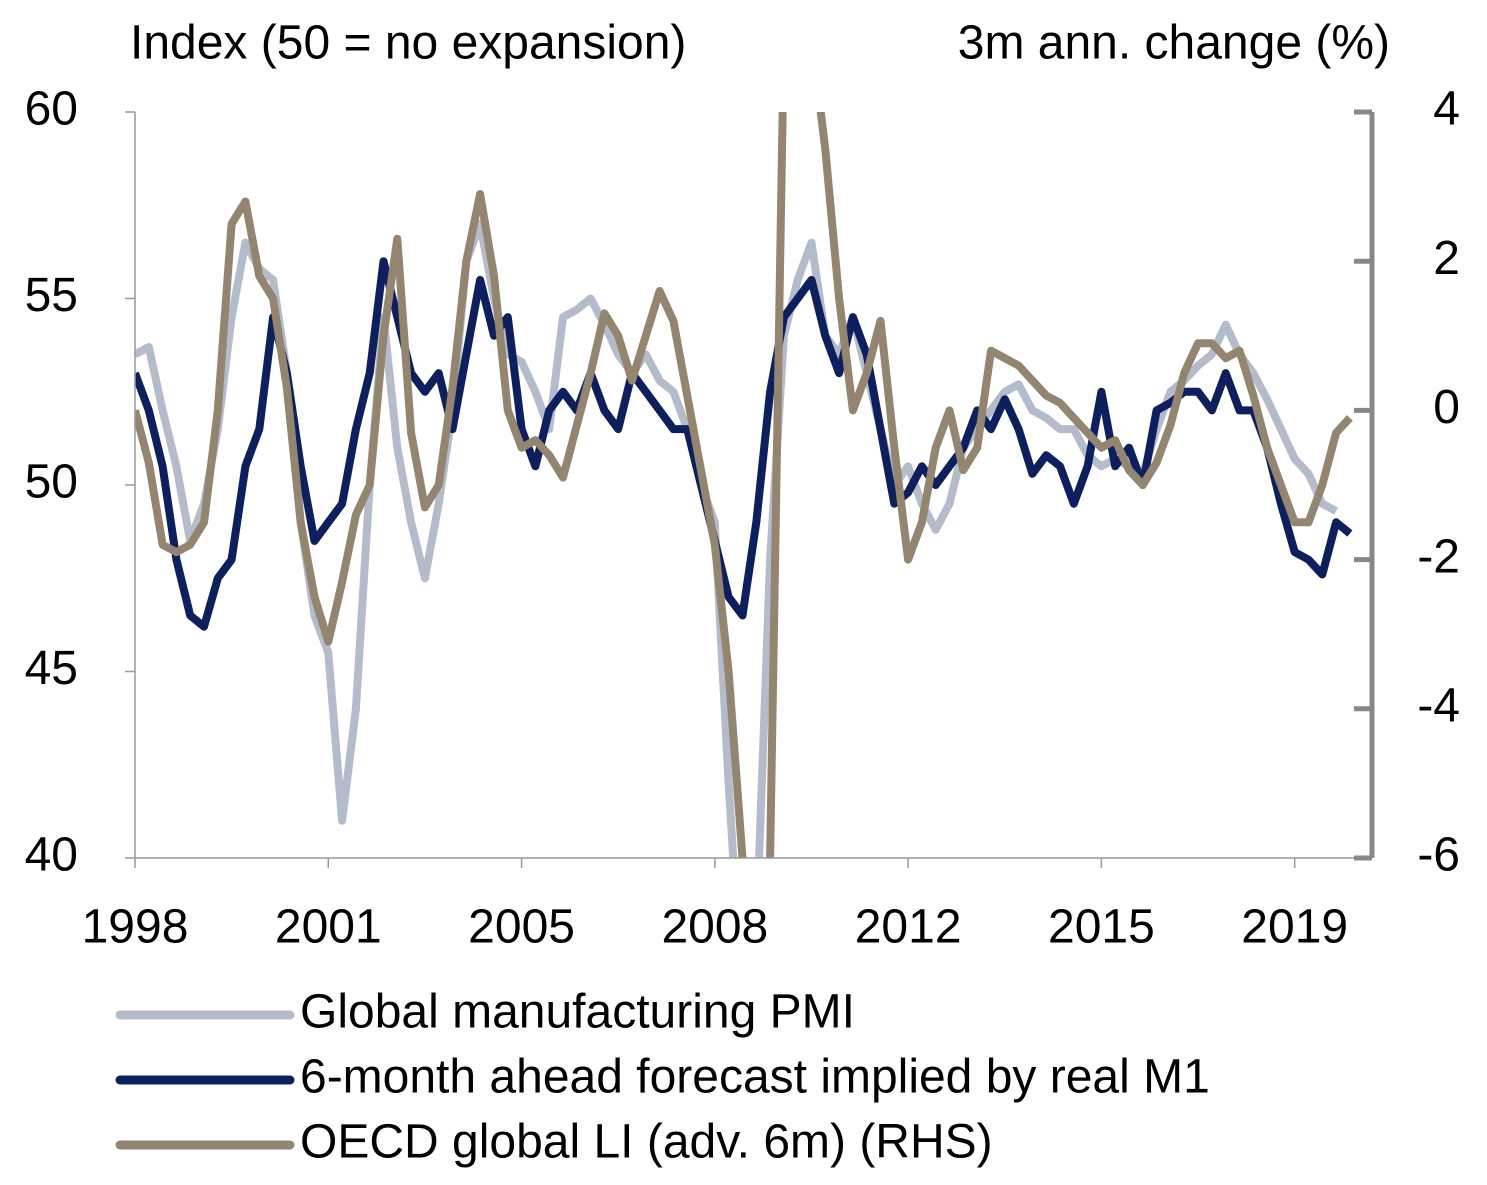  What do you see at coordinates (1446, 109) in the screenshot?
I see `y2-tick-label: 4` at bounding box center [1446, 109].